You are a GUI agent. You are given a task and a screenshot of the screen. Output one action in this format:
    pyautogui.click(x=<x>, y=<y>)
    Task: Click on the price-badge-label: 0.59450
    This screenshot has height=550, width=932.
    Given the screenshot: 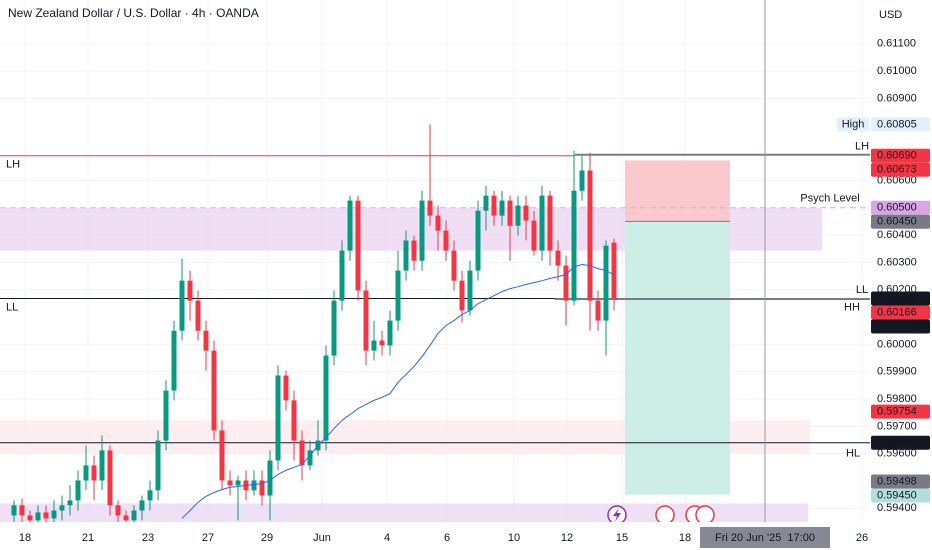 What is the action you would take?
    pyautogui.click(x=897, y=495)
    